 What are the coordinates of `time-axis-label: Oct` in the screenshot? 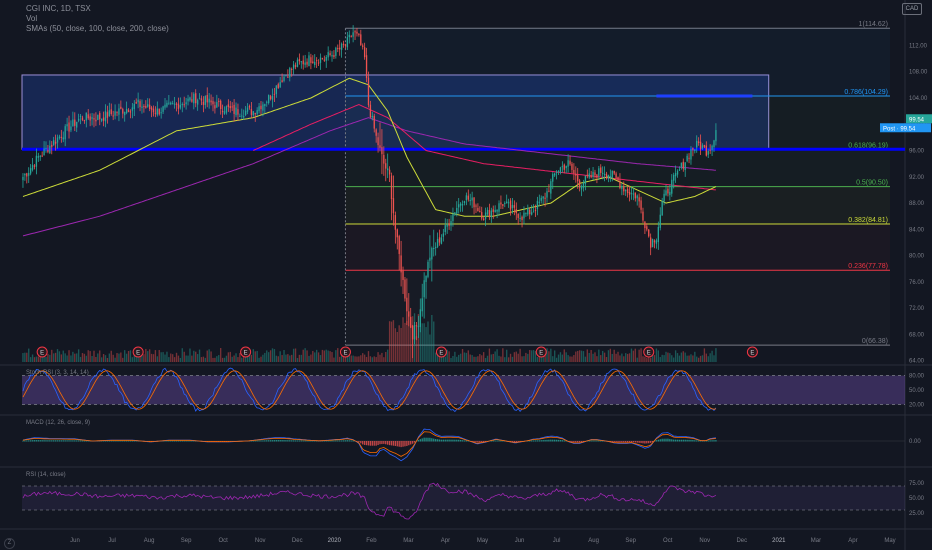 It's located at (668, 541).